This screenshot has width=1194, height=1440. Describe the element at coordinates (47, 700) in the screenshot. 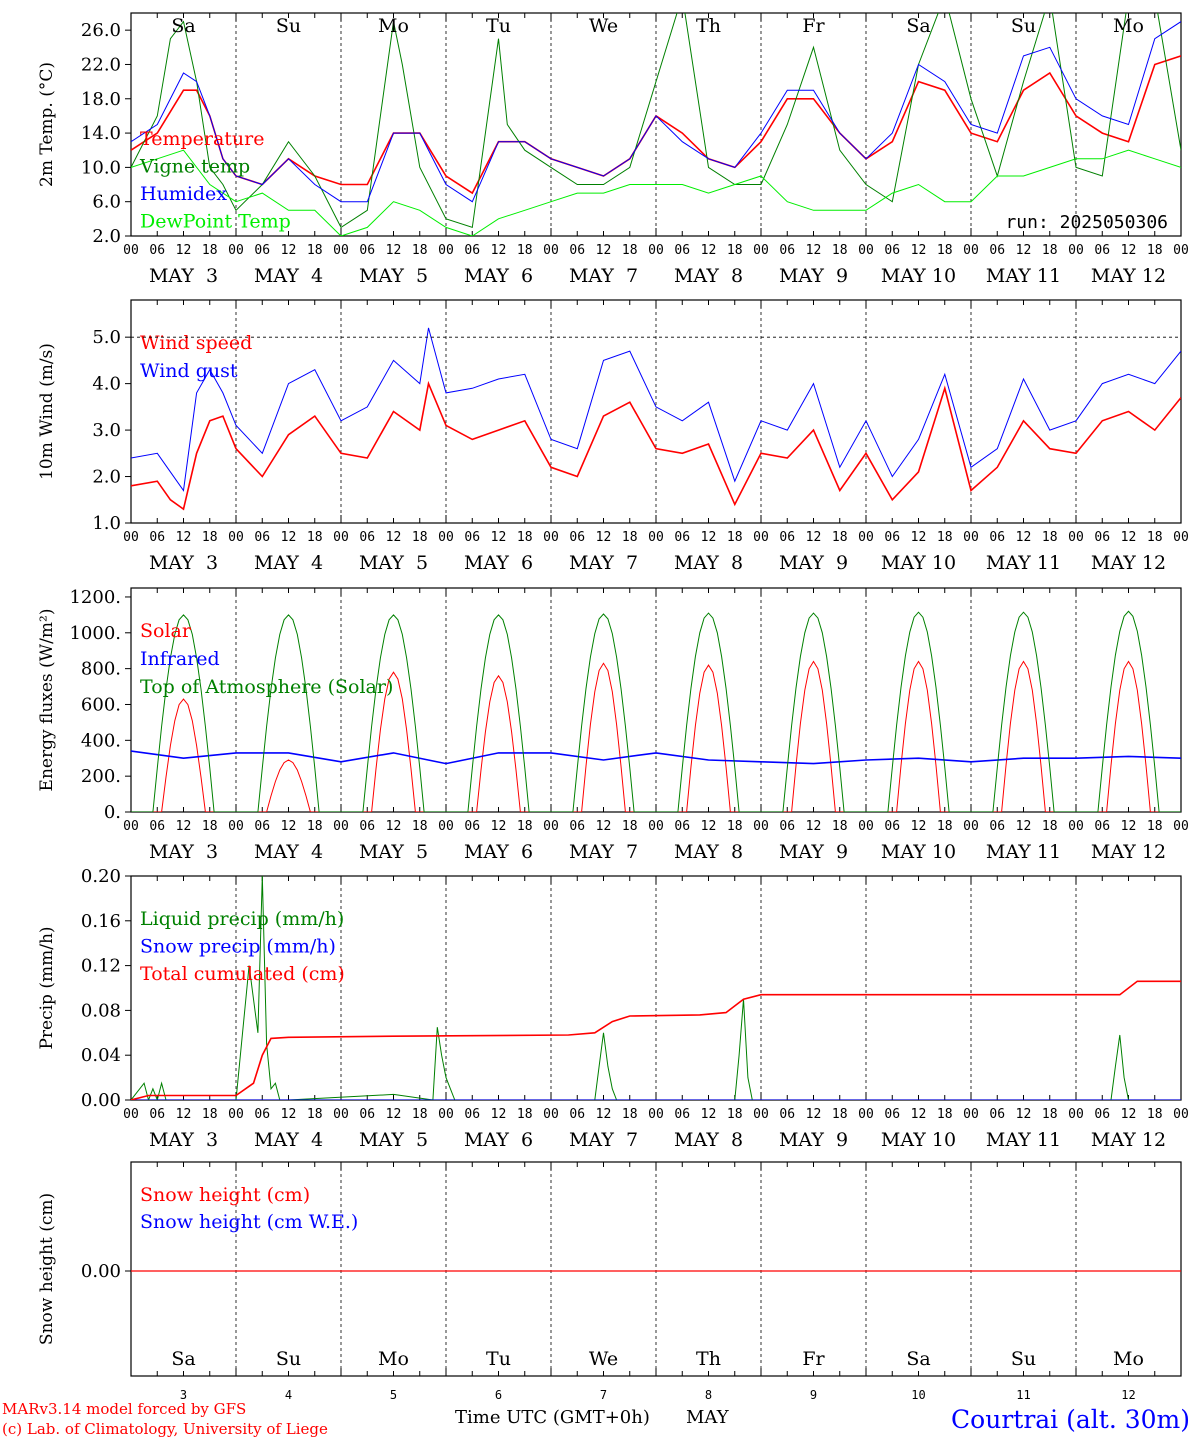

I see `y-axis-label: Energy fluxes (W/m²)` at that location.